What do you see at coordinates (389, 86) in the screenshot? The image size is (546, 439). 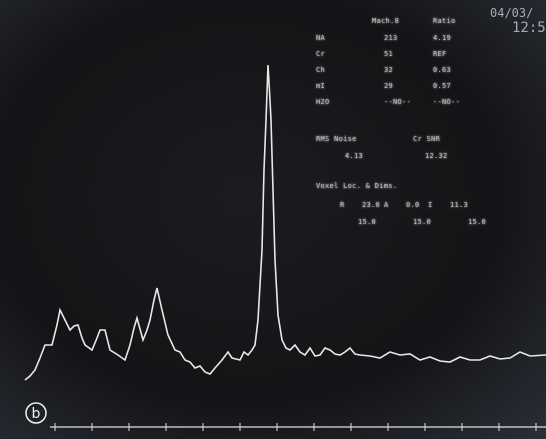 I see `cell: 29` at bounding box center [389, 86].